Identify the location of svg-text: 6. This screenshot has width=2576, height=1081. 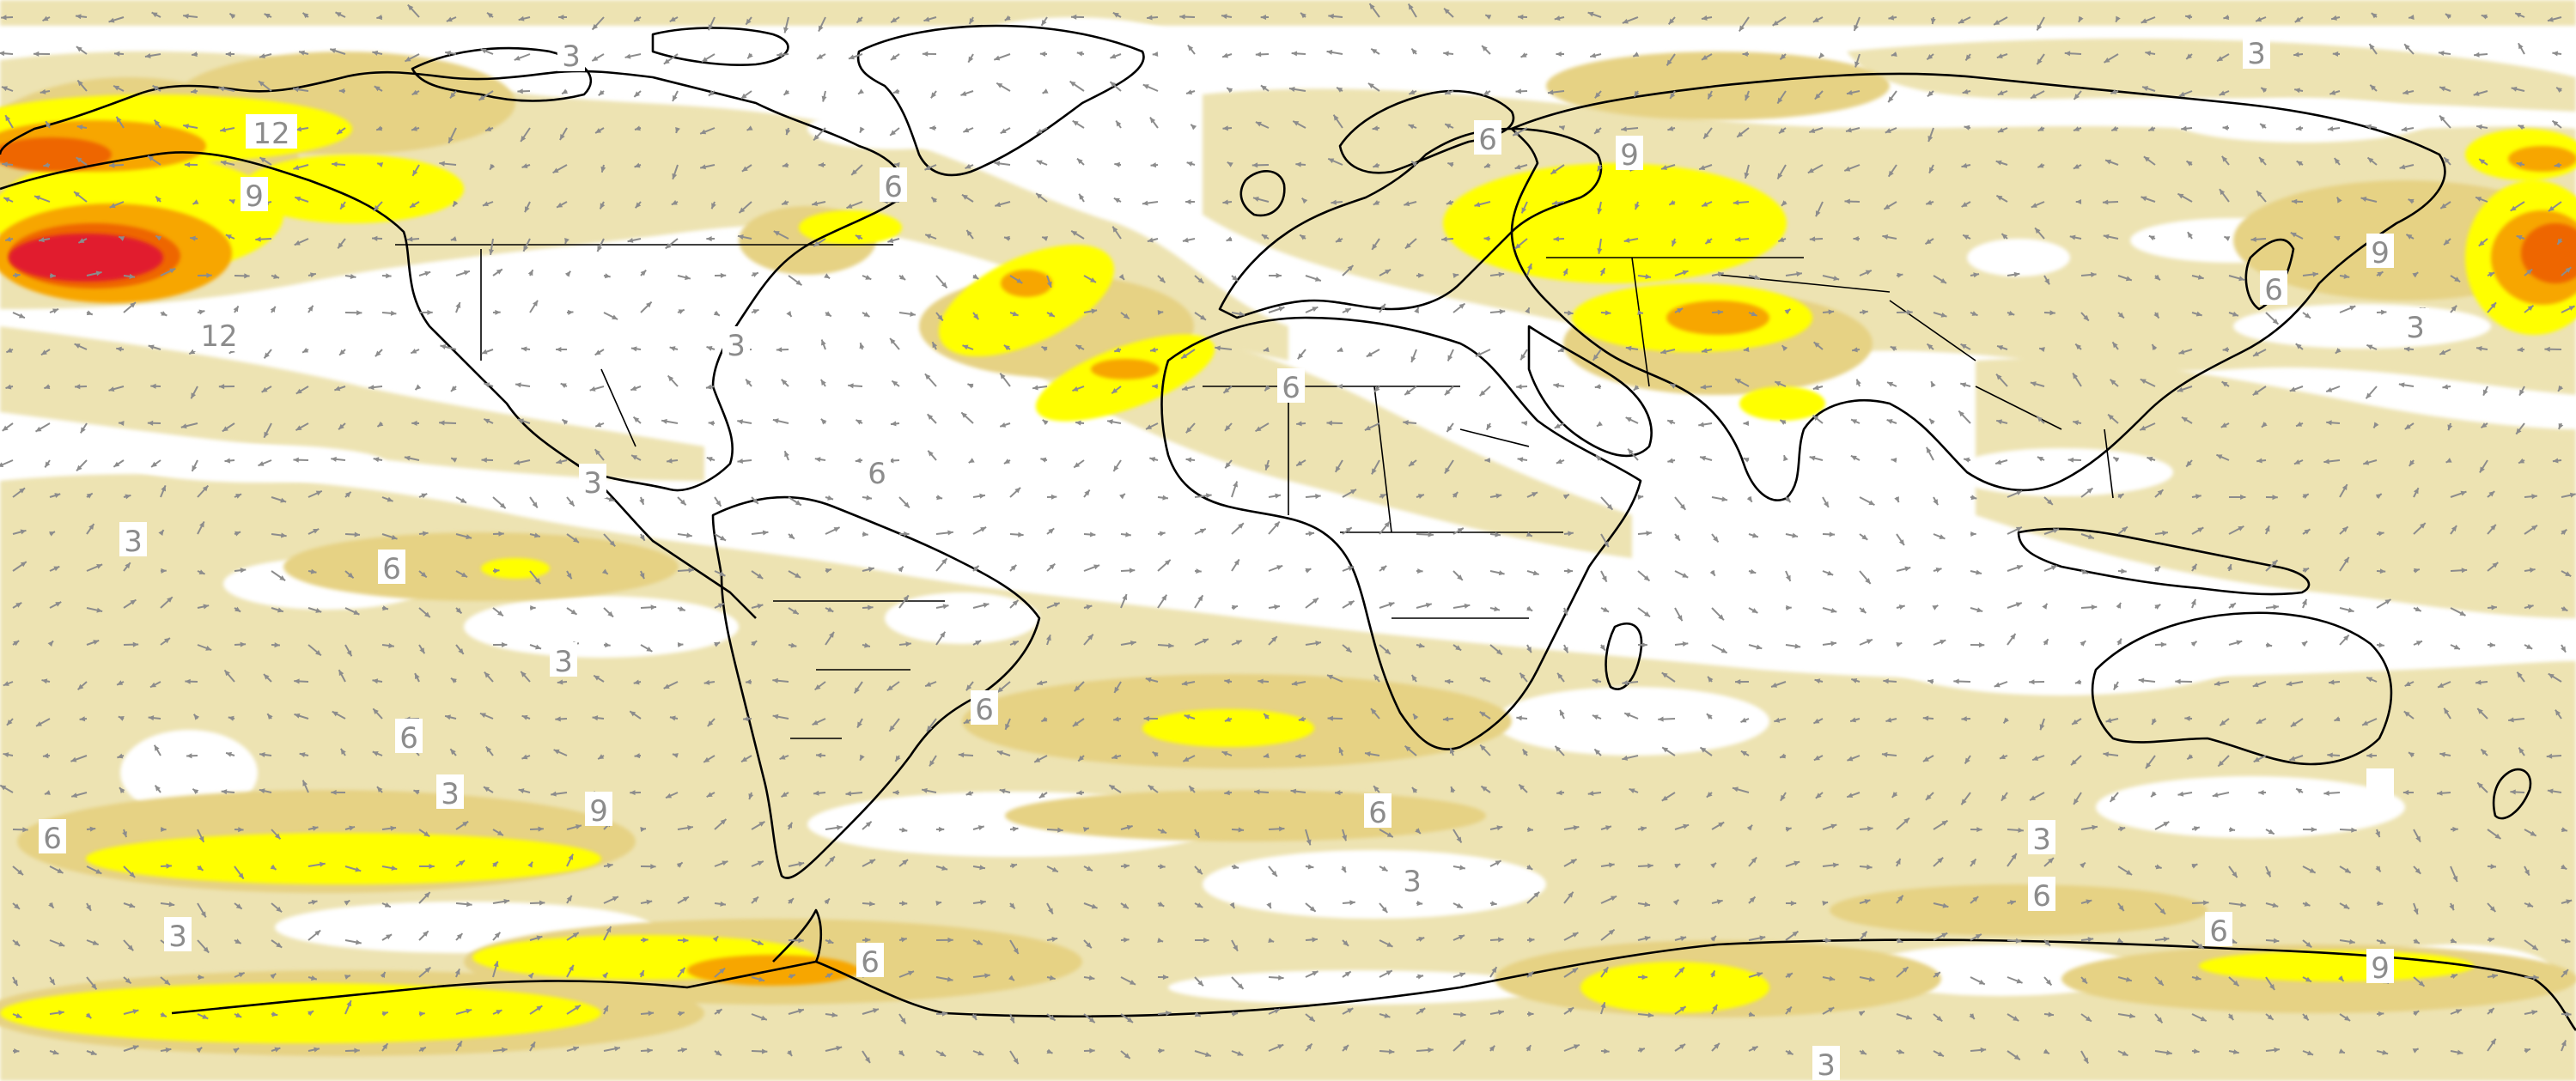
(2041, 896).